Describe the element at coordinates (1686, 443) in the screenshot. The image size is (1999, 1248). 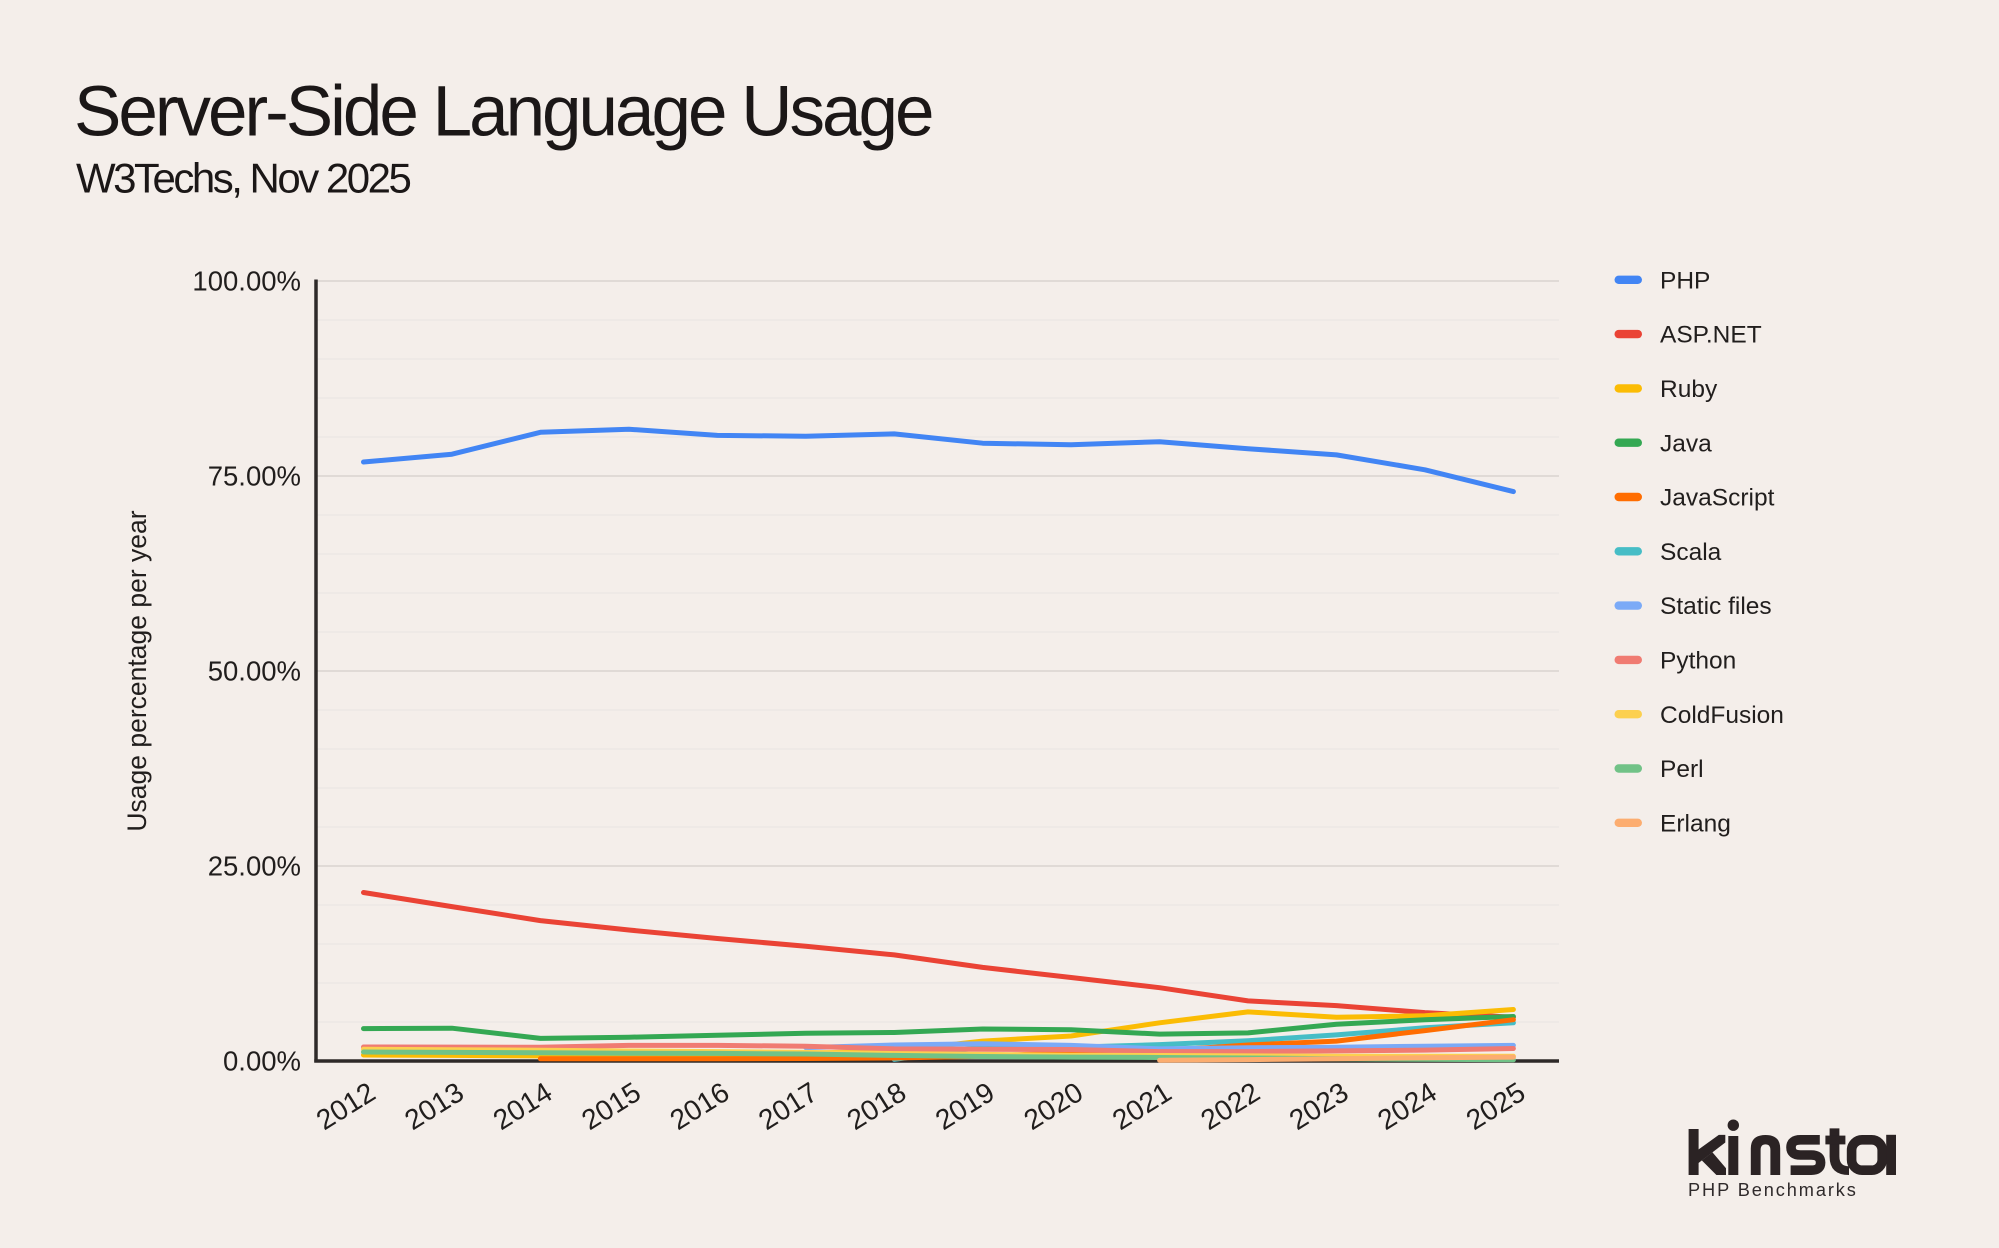
I see `svg-text: Java` at that location.